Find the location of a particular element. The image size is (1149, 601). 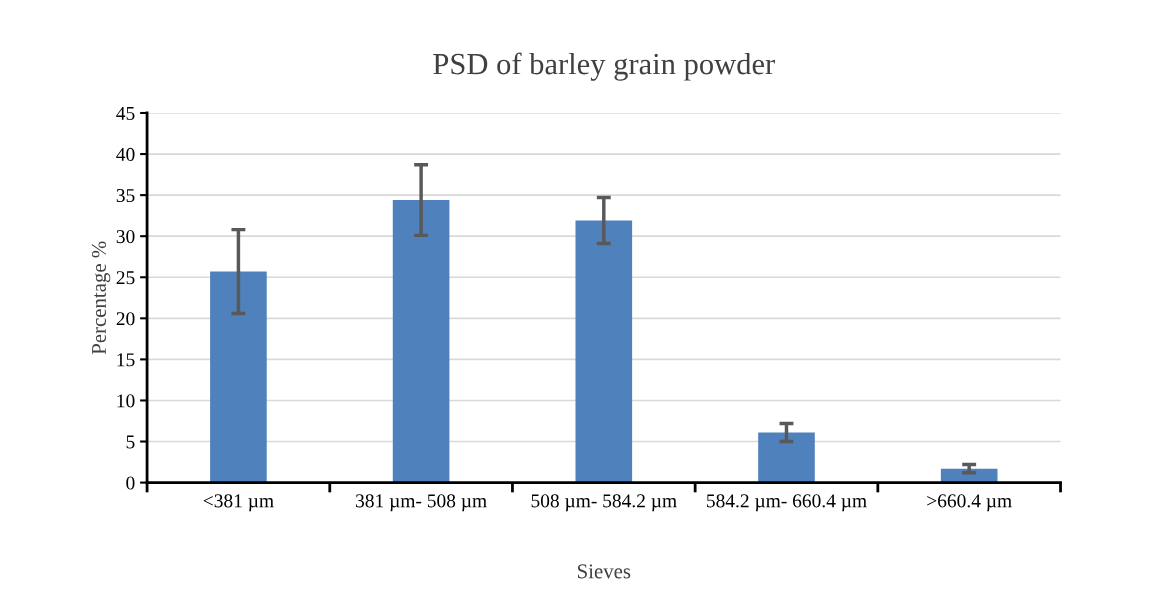

x-tick-label: <381 µm is located at coordinates (238, 503).